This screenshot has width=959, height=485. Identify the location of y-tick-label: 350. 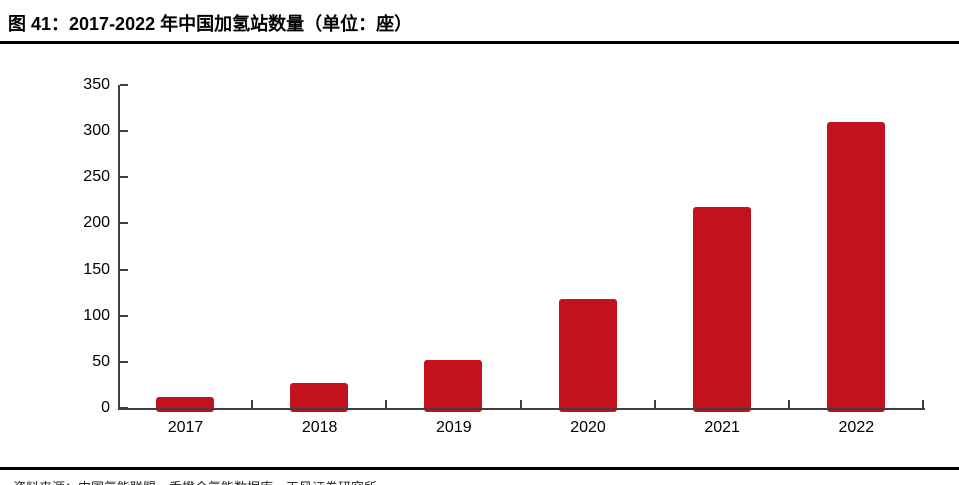
(96, 84).